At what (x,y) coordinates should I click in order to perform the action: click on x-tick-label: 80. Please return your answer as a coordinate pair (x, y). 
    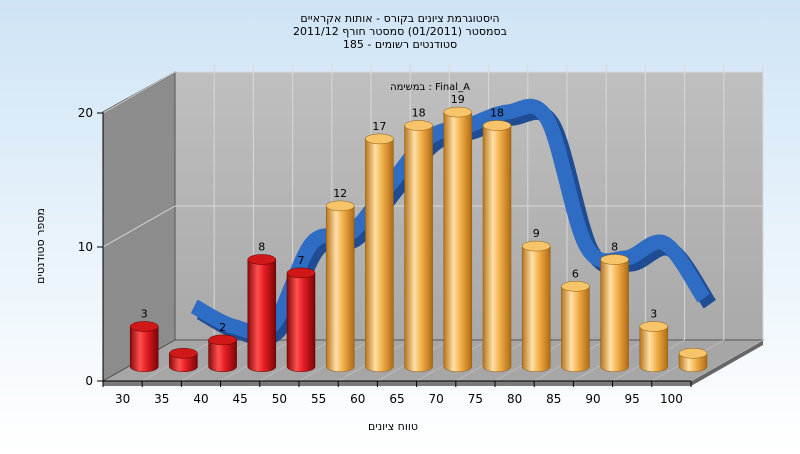
    Looking at the image, I should click on (514, 399).